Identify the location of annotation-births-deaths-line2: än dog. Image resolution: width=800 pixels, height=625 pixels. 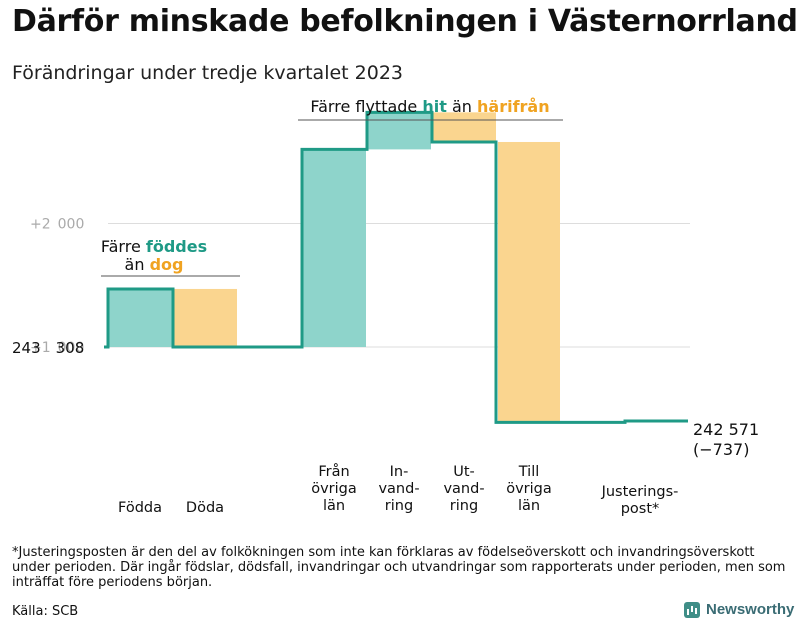
(154, 264).